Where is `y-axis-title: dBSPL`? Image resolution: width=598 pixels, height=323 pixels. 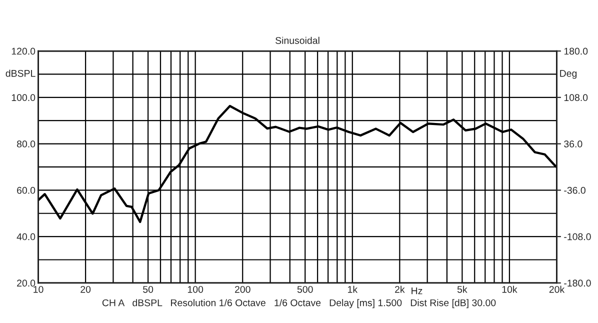 y-axis-title: dBSPL is located at coordinates (21, 73).